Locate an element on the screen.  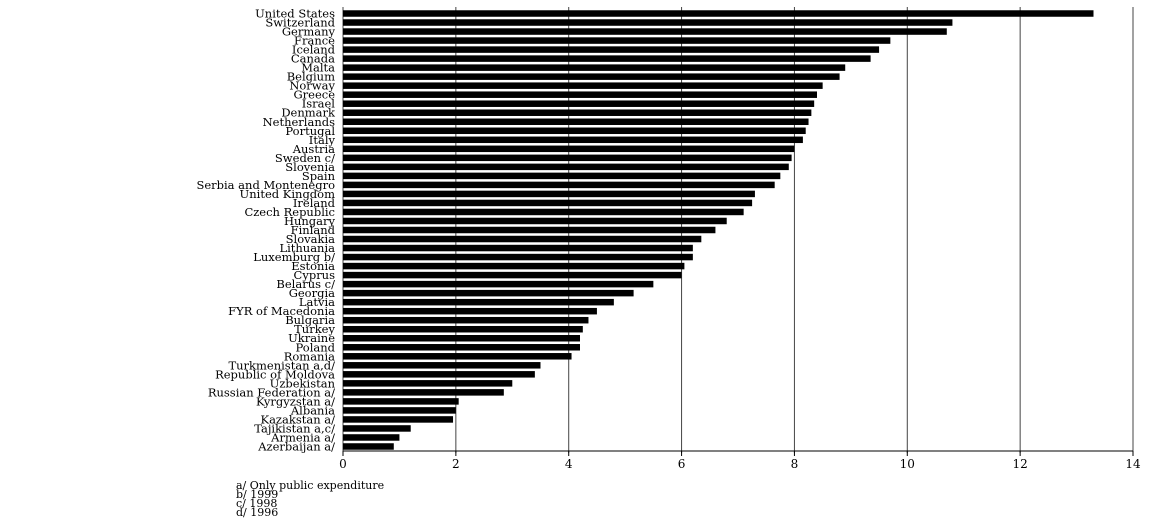
category-label: Finland is located at coordinates (313, 230).